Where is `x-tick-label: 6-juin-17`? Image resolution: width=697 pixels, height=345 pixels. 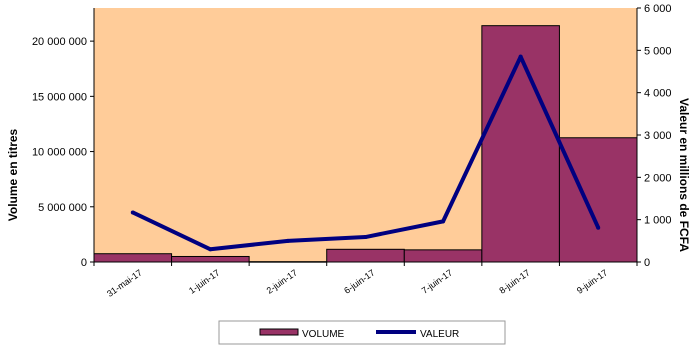 x-tick-label: 6-juin-17 is located at coordinates (359, 281).